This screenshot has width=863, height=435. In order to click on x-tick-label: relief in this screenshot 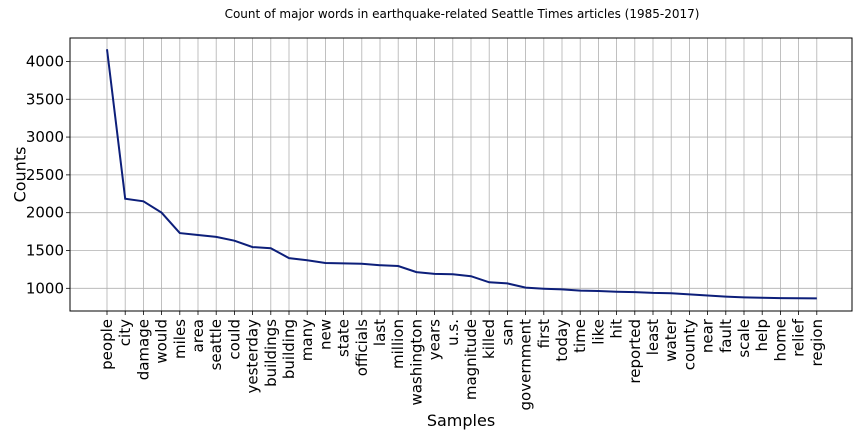, I will do `click(799, 337)`.